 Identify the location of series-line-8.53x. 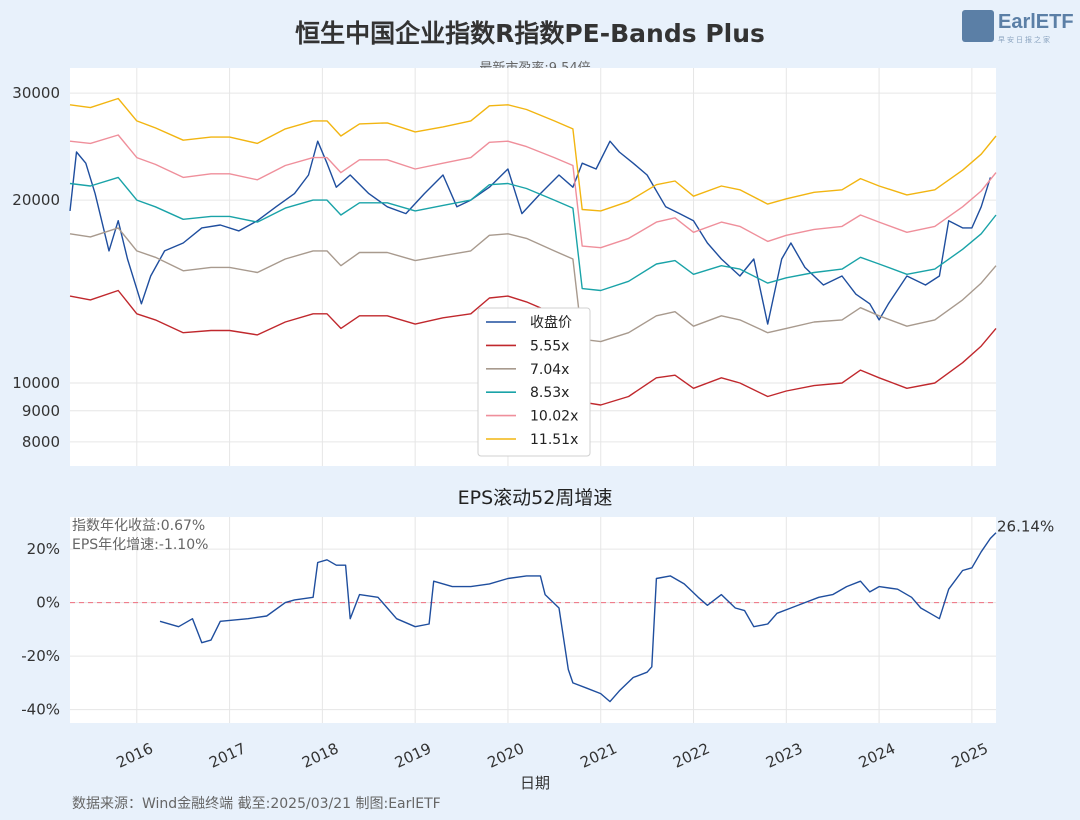
(533, 234).